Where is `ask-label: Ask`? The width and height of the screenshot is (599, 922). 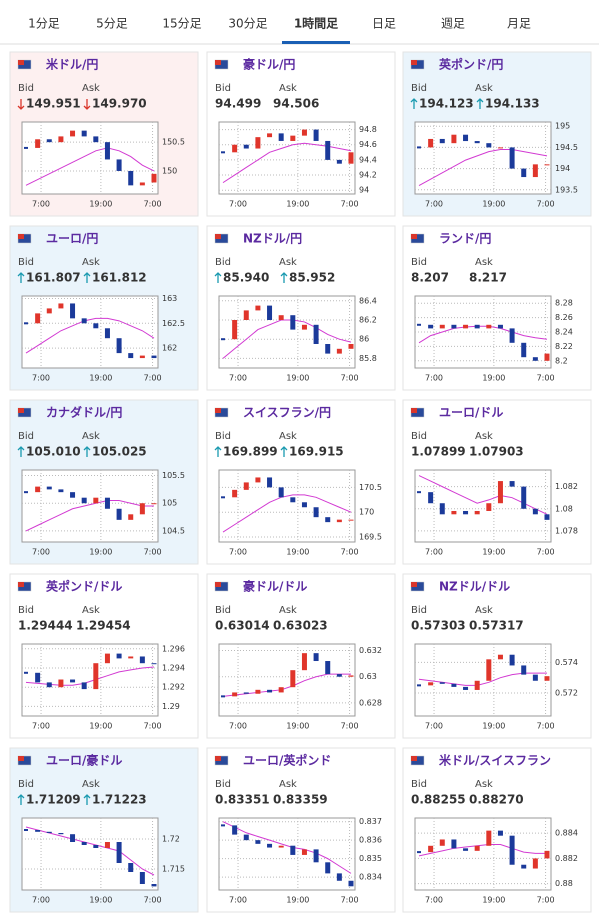
ask-label: Ask is located at coordinates (91, 88).